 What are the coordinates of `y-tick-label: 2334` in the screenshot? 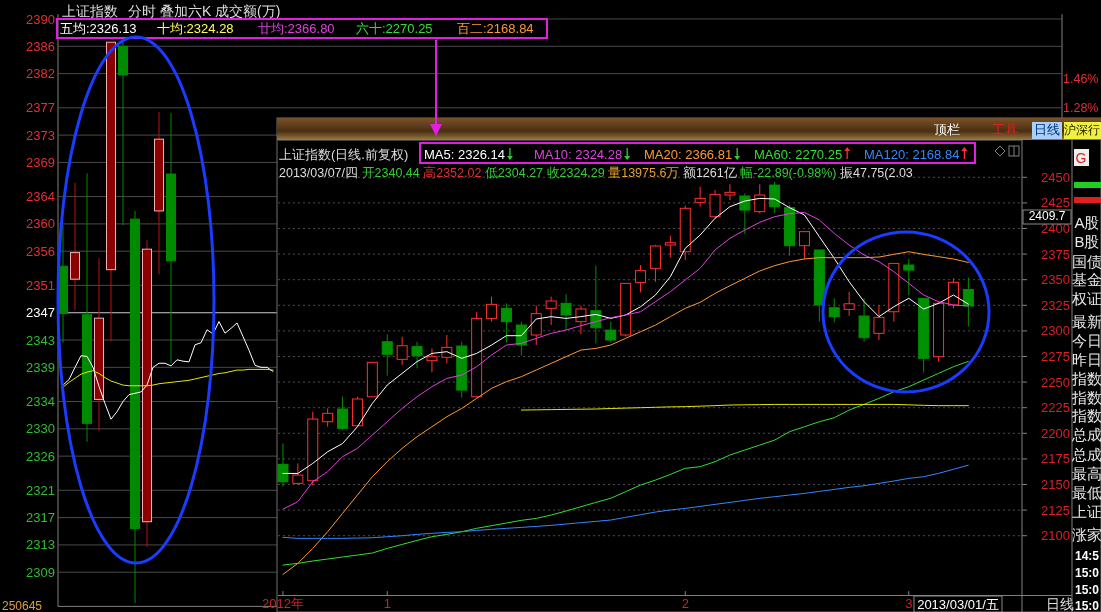 It's located at (40, 402).